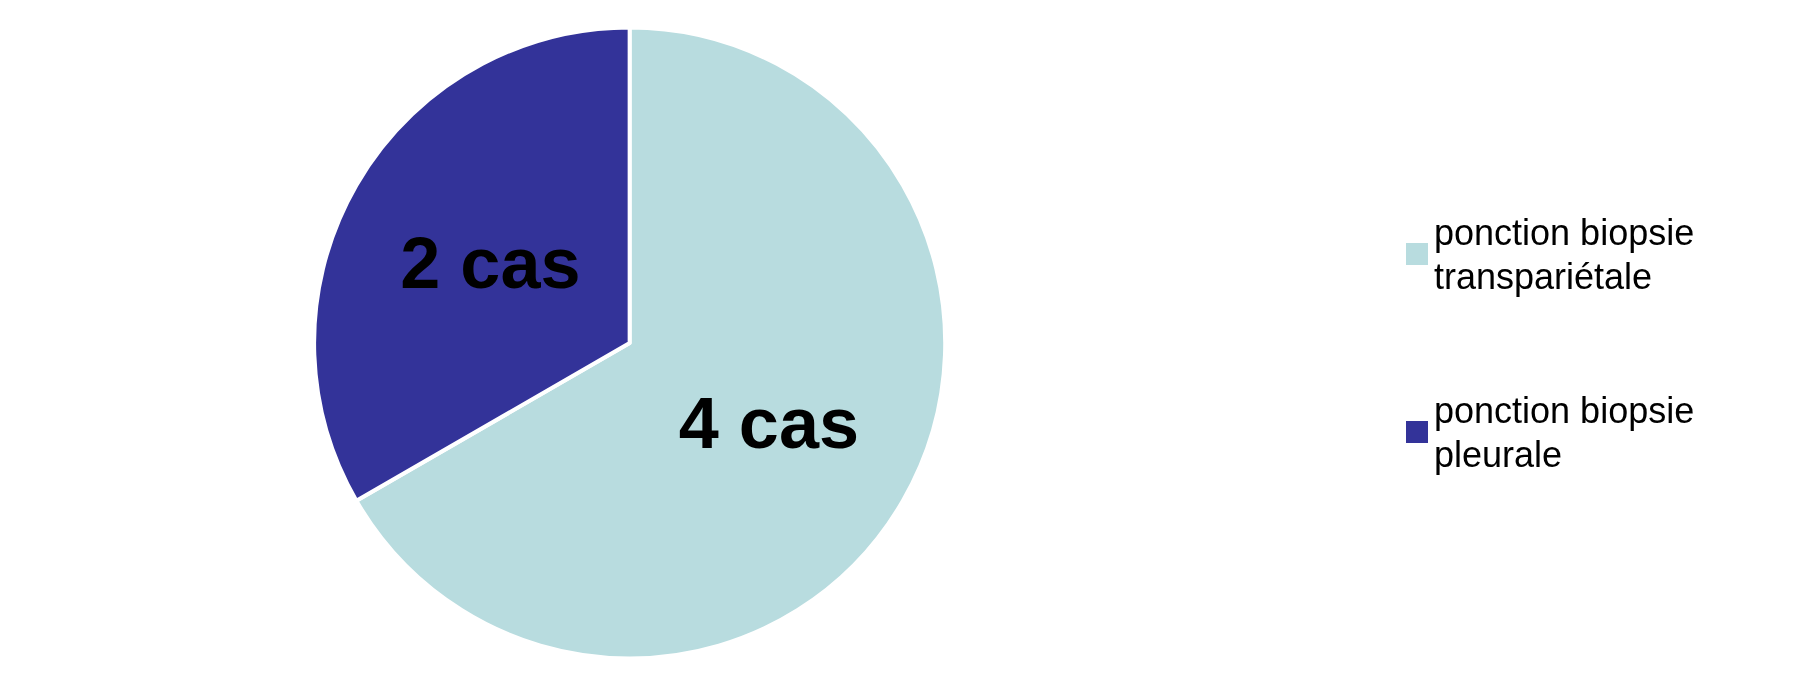 Image resolution: width=1799 pixels, height=686 pixels. I want to click on data-label: 4 cas, so click(768, 423).